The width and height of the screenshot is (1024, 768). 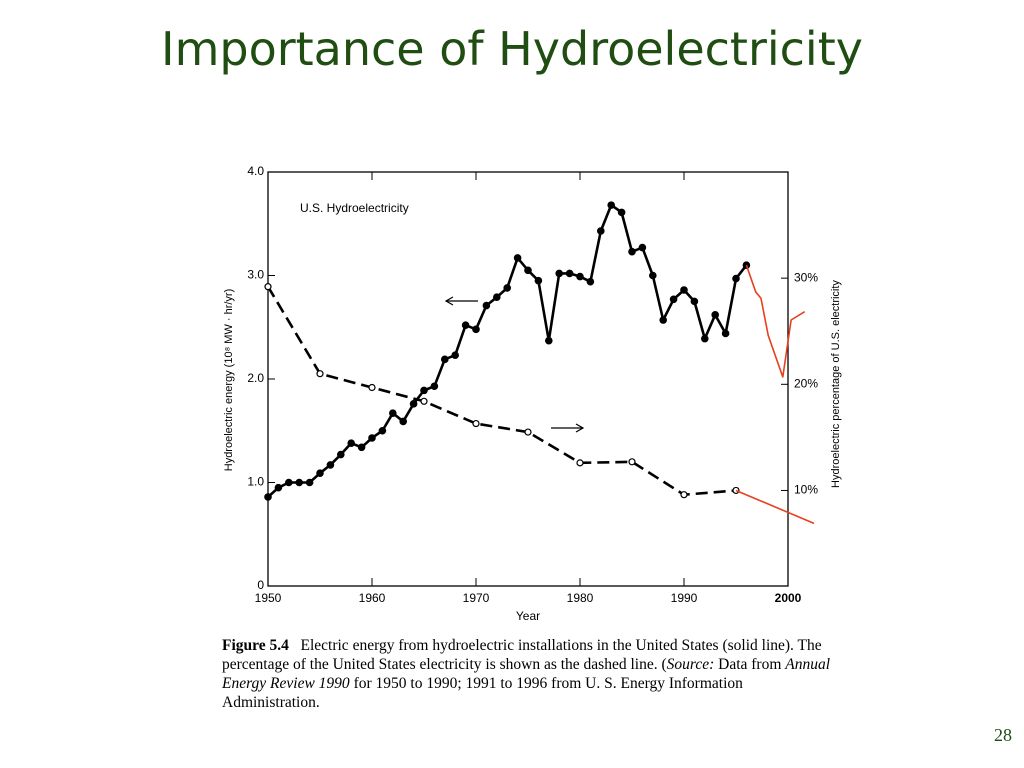 What do you see at coordinates (750, 664) in the screenshot?
I see `caption-text: Data from` at bounding box center [750, 664].